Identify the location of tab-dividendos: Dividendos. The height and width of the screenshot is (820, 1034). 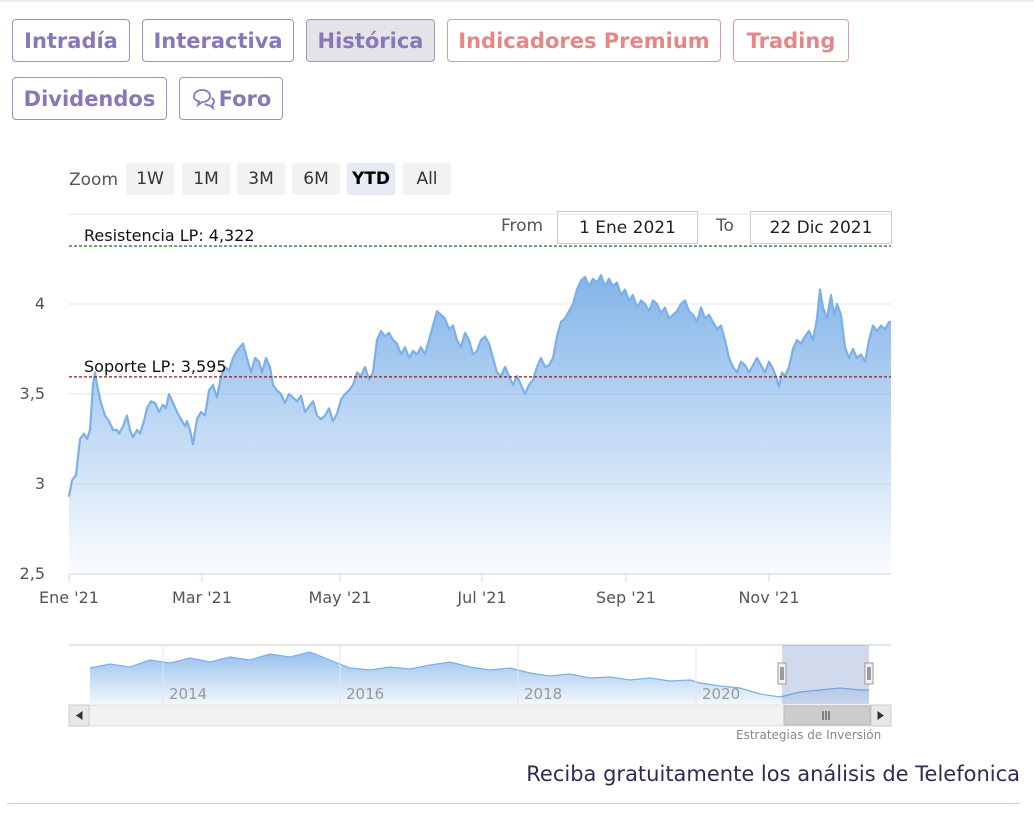
(89, 98).